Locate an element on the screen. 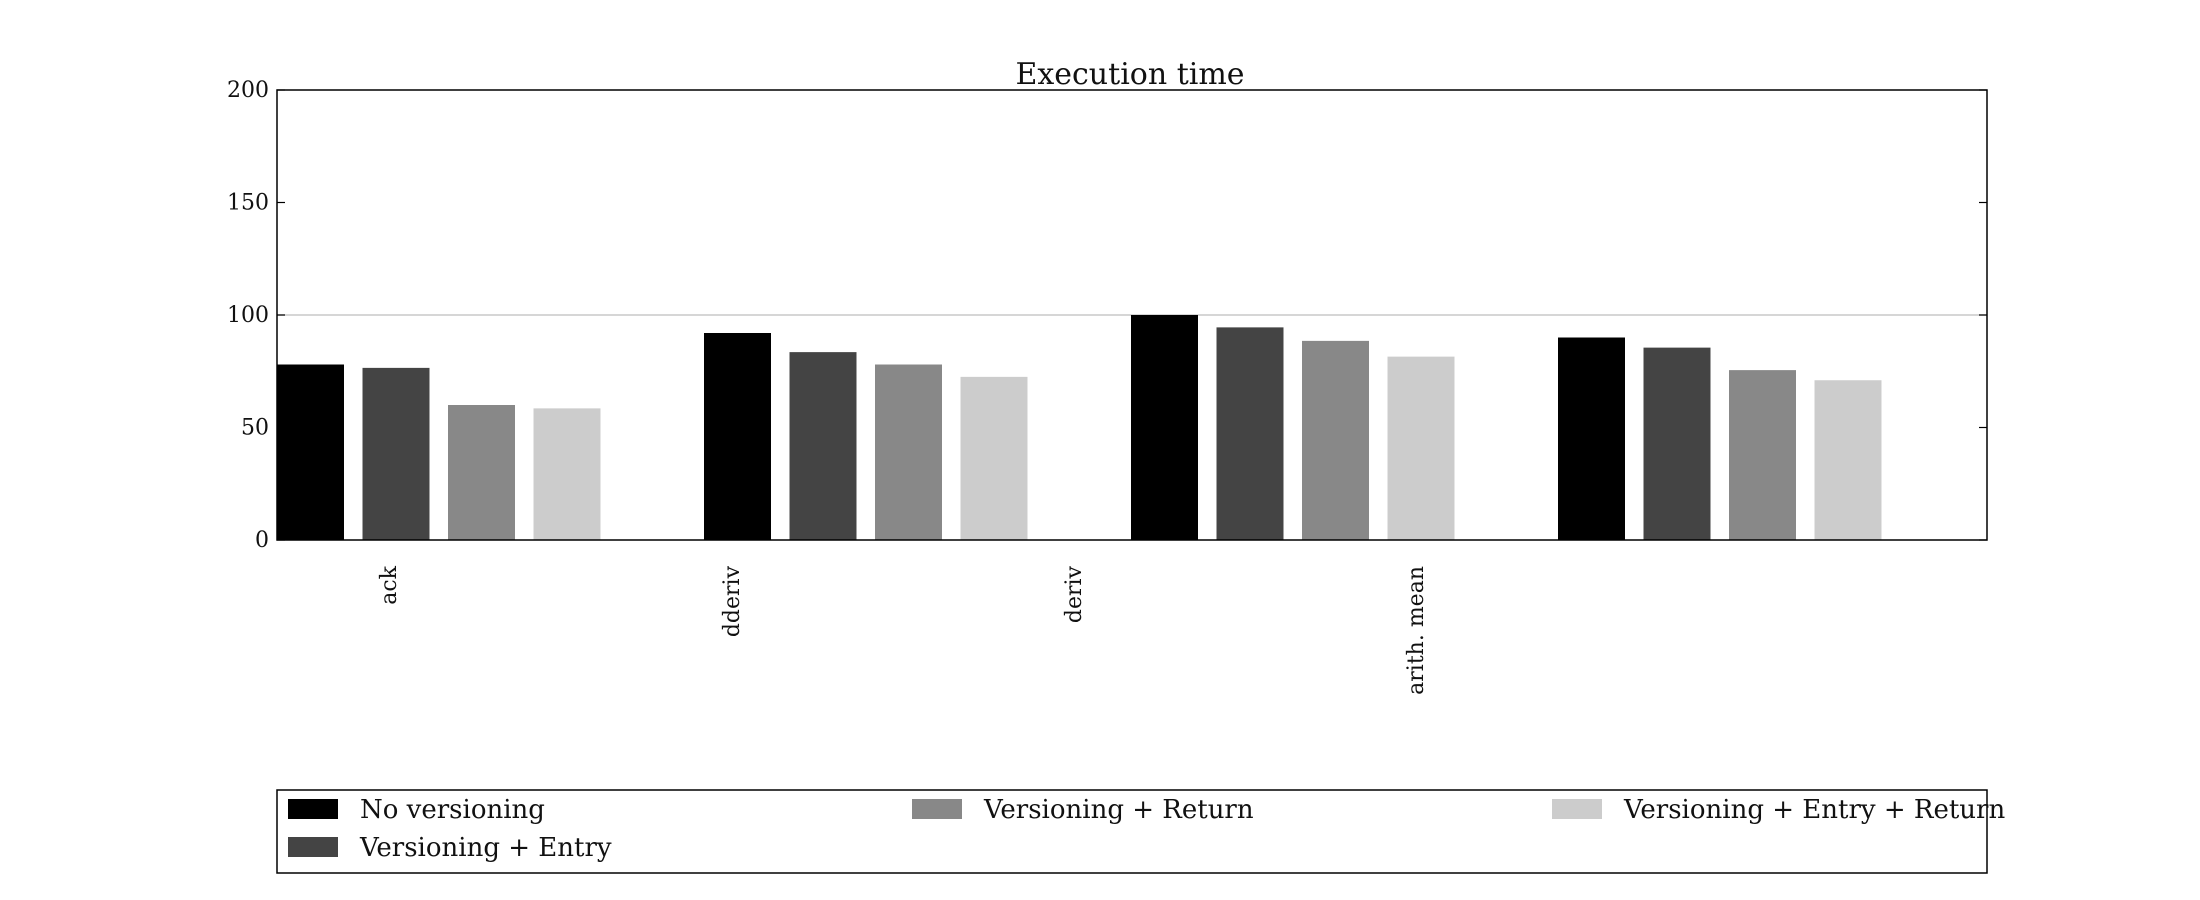  y-tick-label: 100 is located at coordinates (248, 315).